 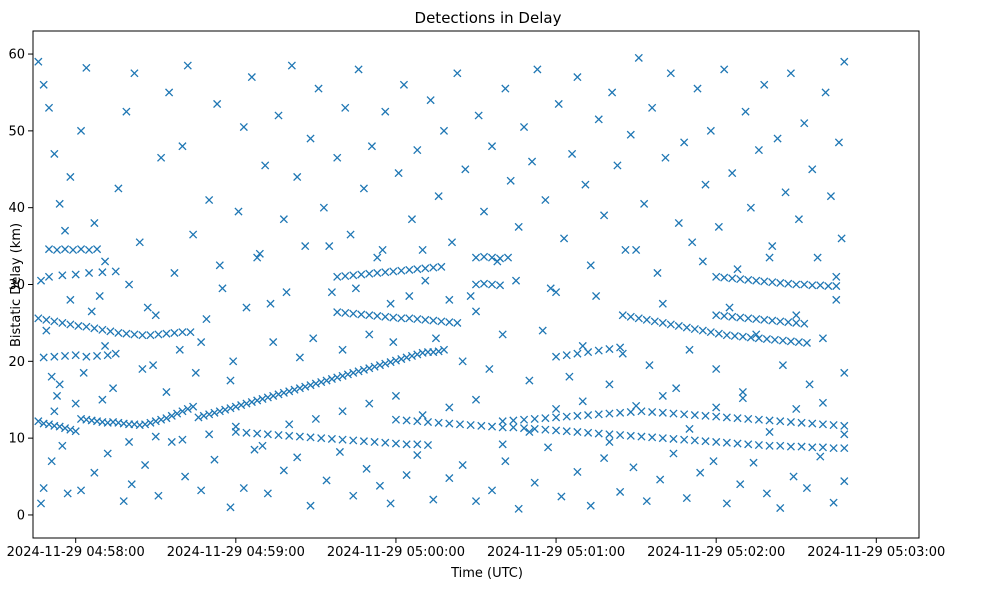 I want to click on x-tick-label: 2024-11-29 05:00:00, so click(x=396, y=552).